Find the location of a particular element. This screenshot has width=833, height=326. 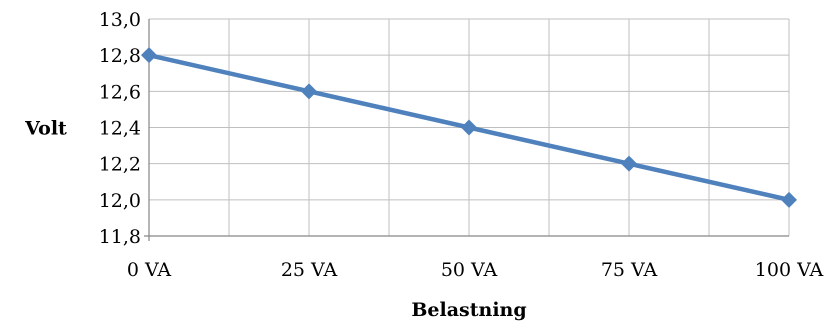

x-tick-label: 50 VA is located at coordinates (469, 270).